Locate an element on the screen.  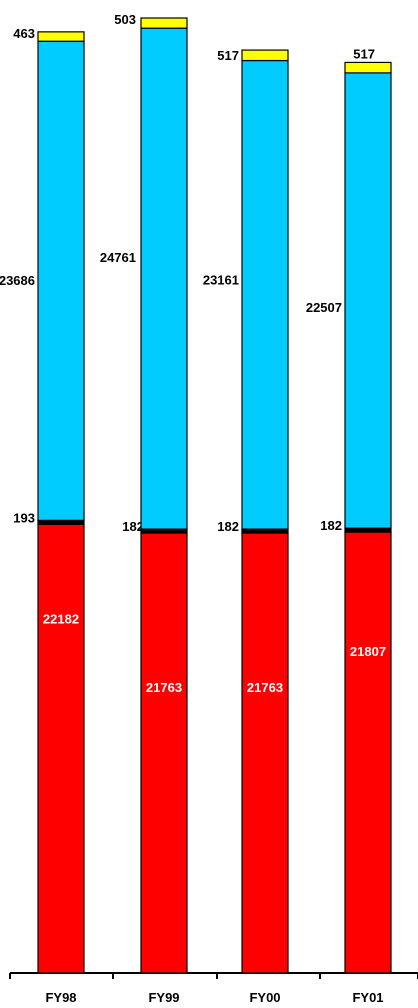
data-label-yellow-fy00: 517 is located at coordinates (228, 55).